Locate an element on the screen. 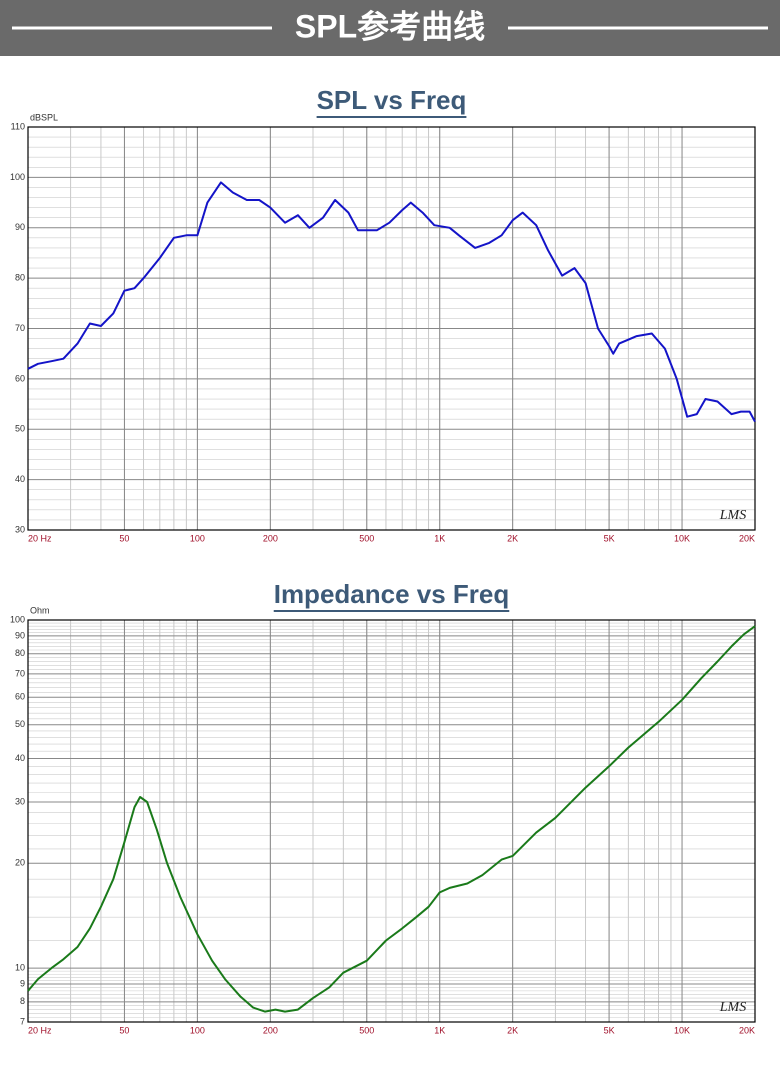 The height and width of the screenshot is (1085, 780). y-axis-label: Ohm is located at coordinates (40, 610).